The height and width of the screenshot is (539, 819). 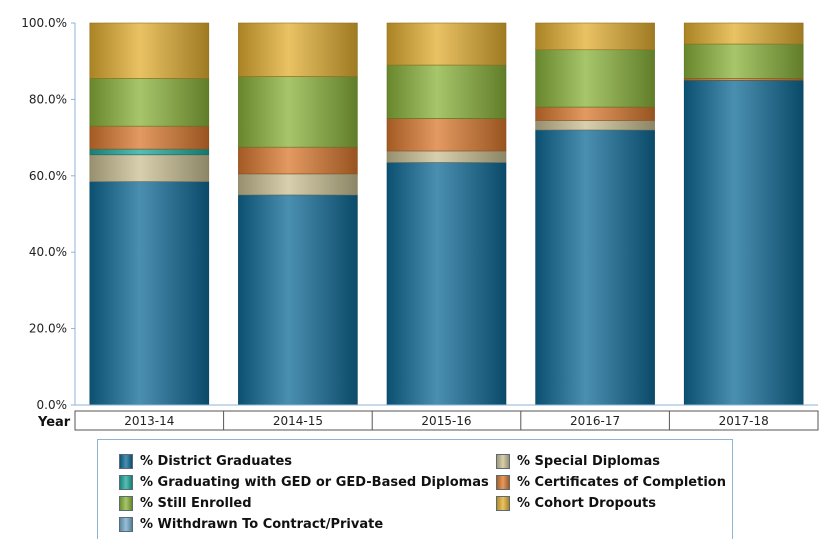 I want to click on legend-label: % Special Diplomas, so click(x=588, y=461).